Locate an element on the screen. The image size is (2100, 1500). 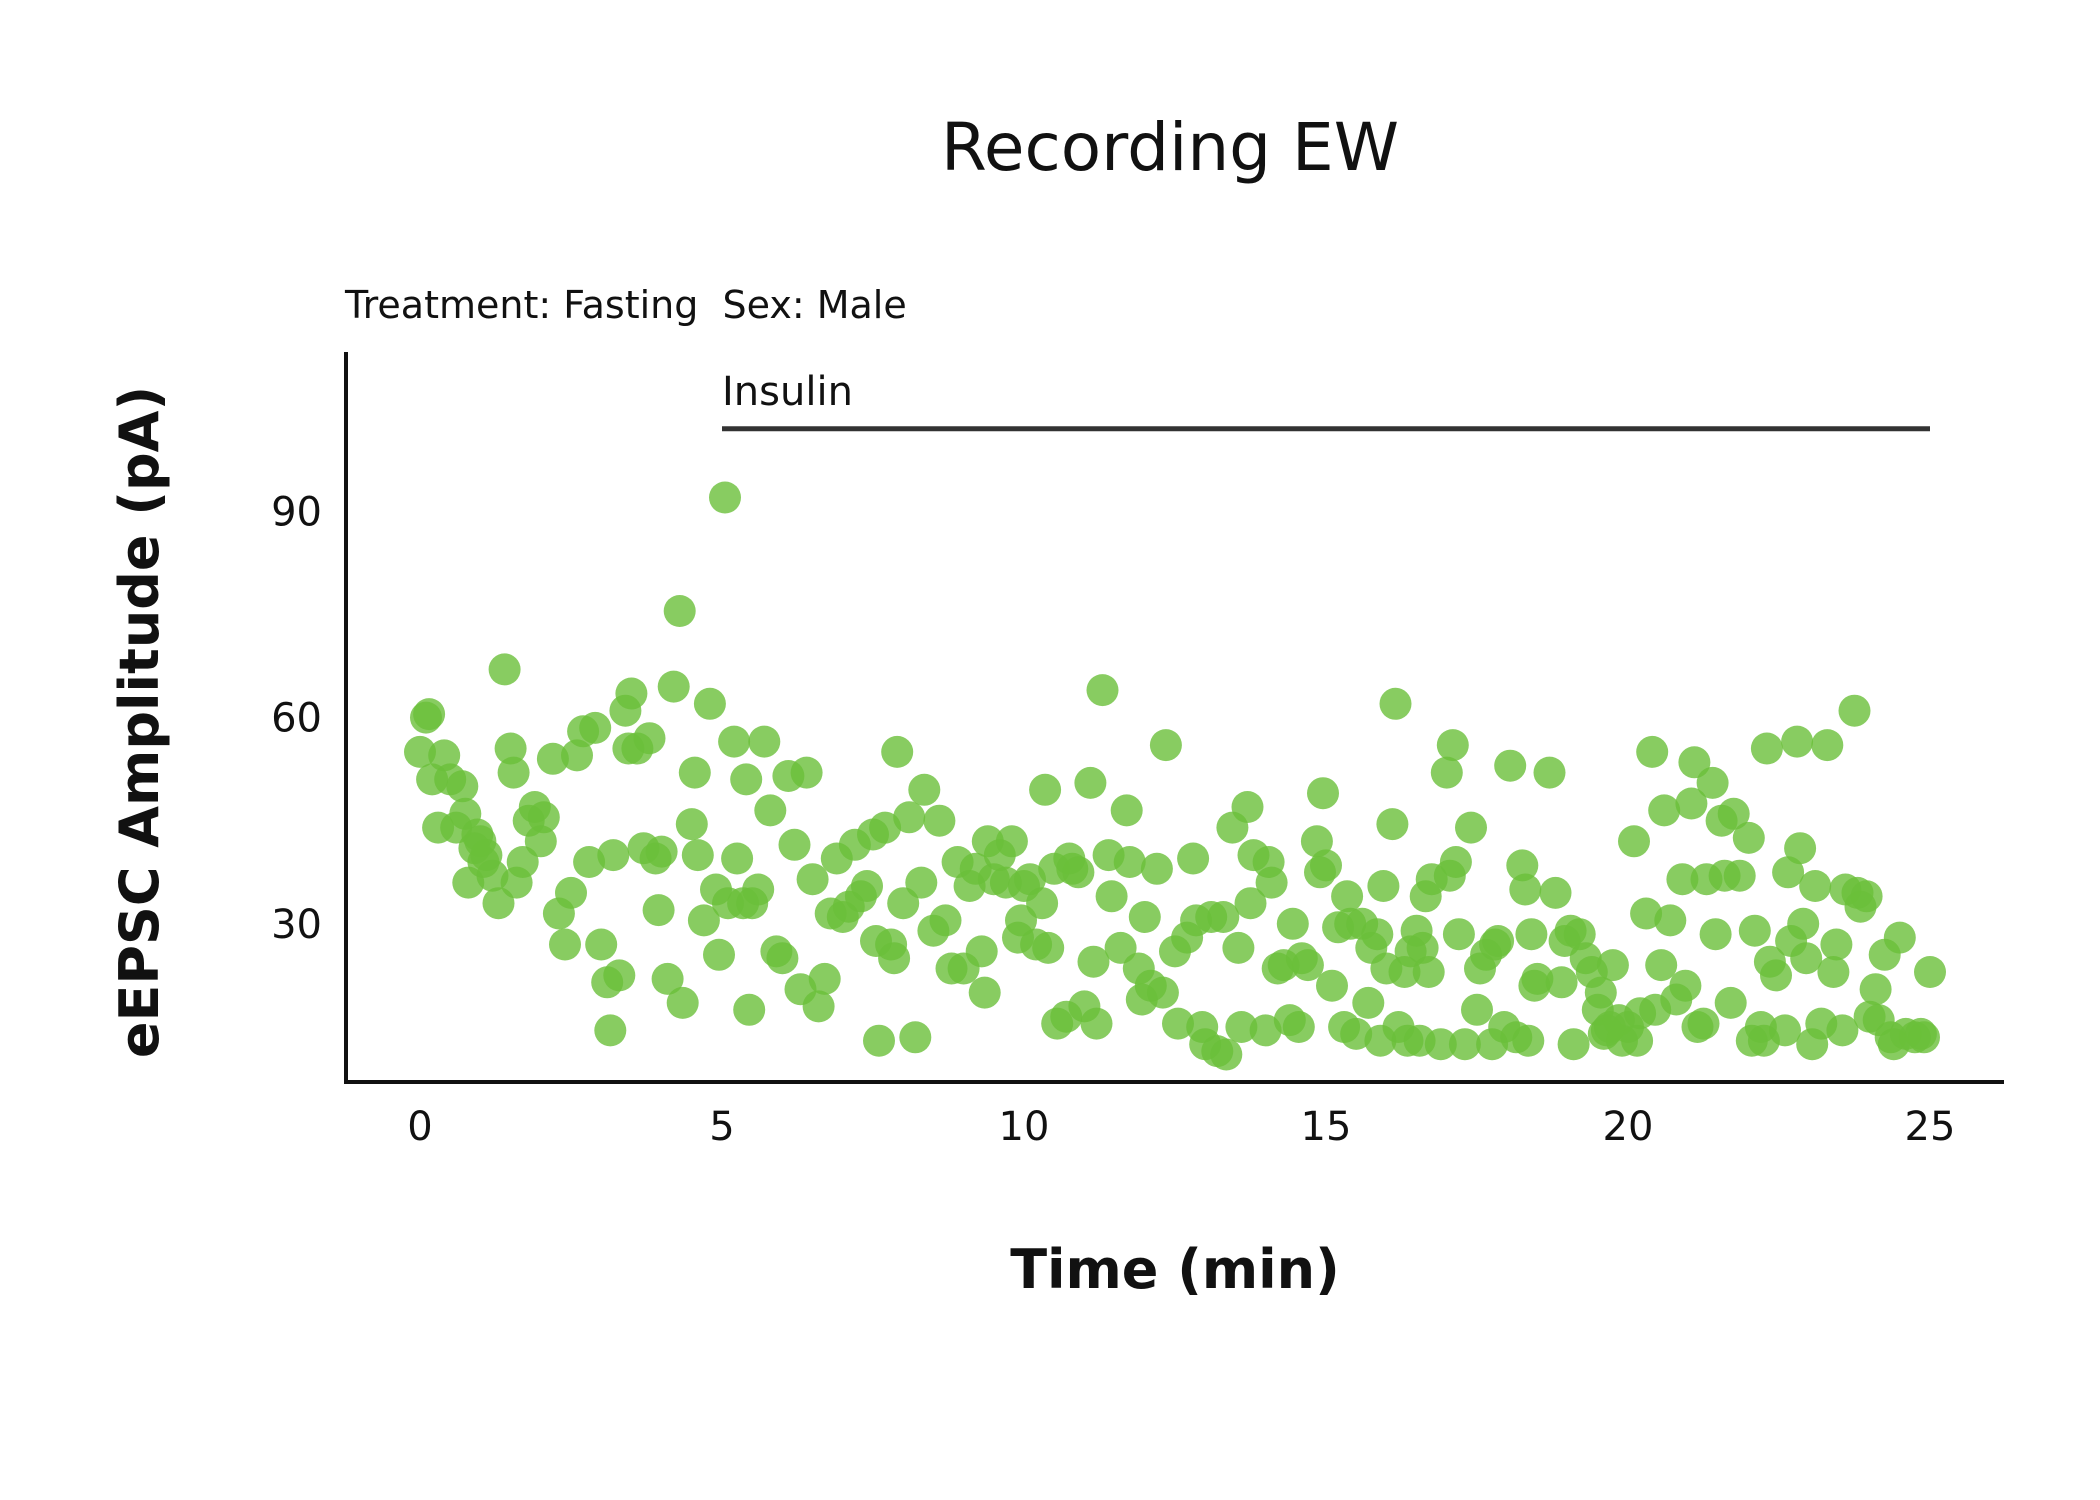
y-axis-label: eEPSC Amplitude (pA) is located at coordinates (139, 722).